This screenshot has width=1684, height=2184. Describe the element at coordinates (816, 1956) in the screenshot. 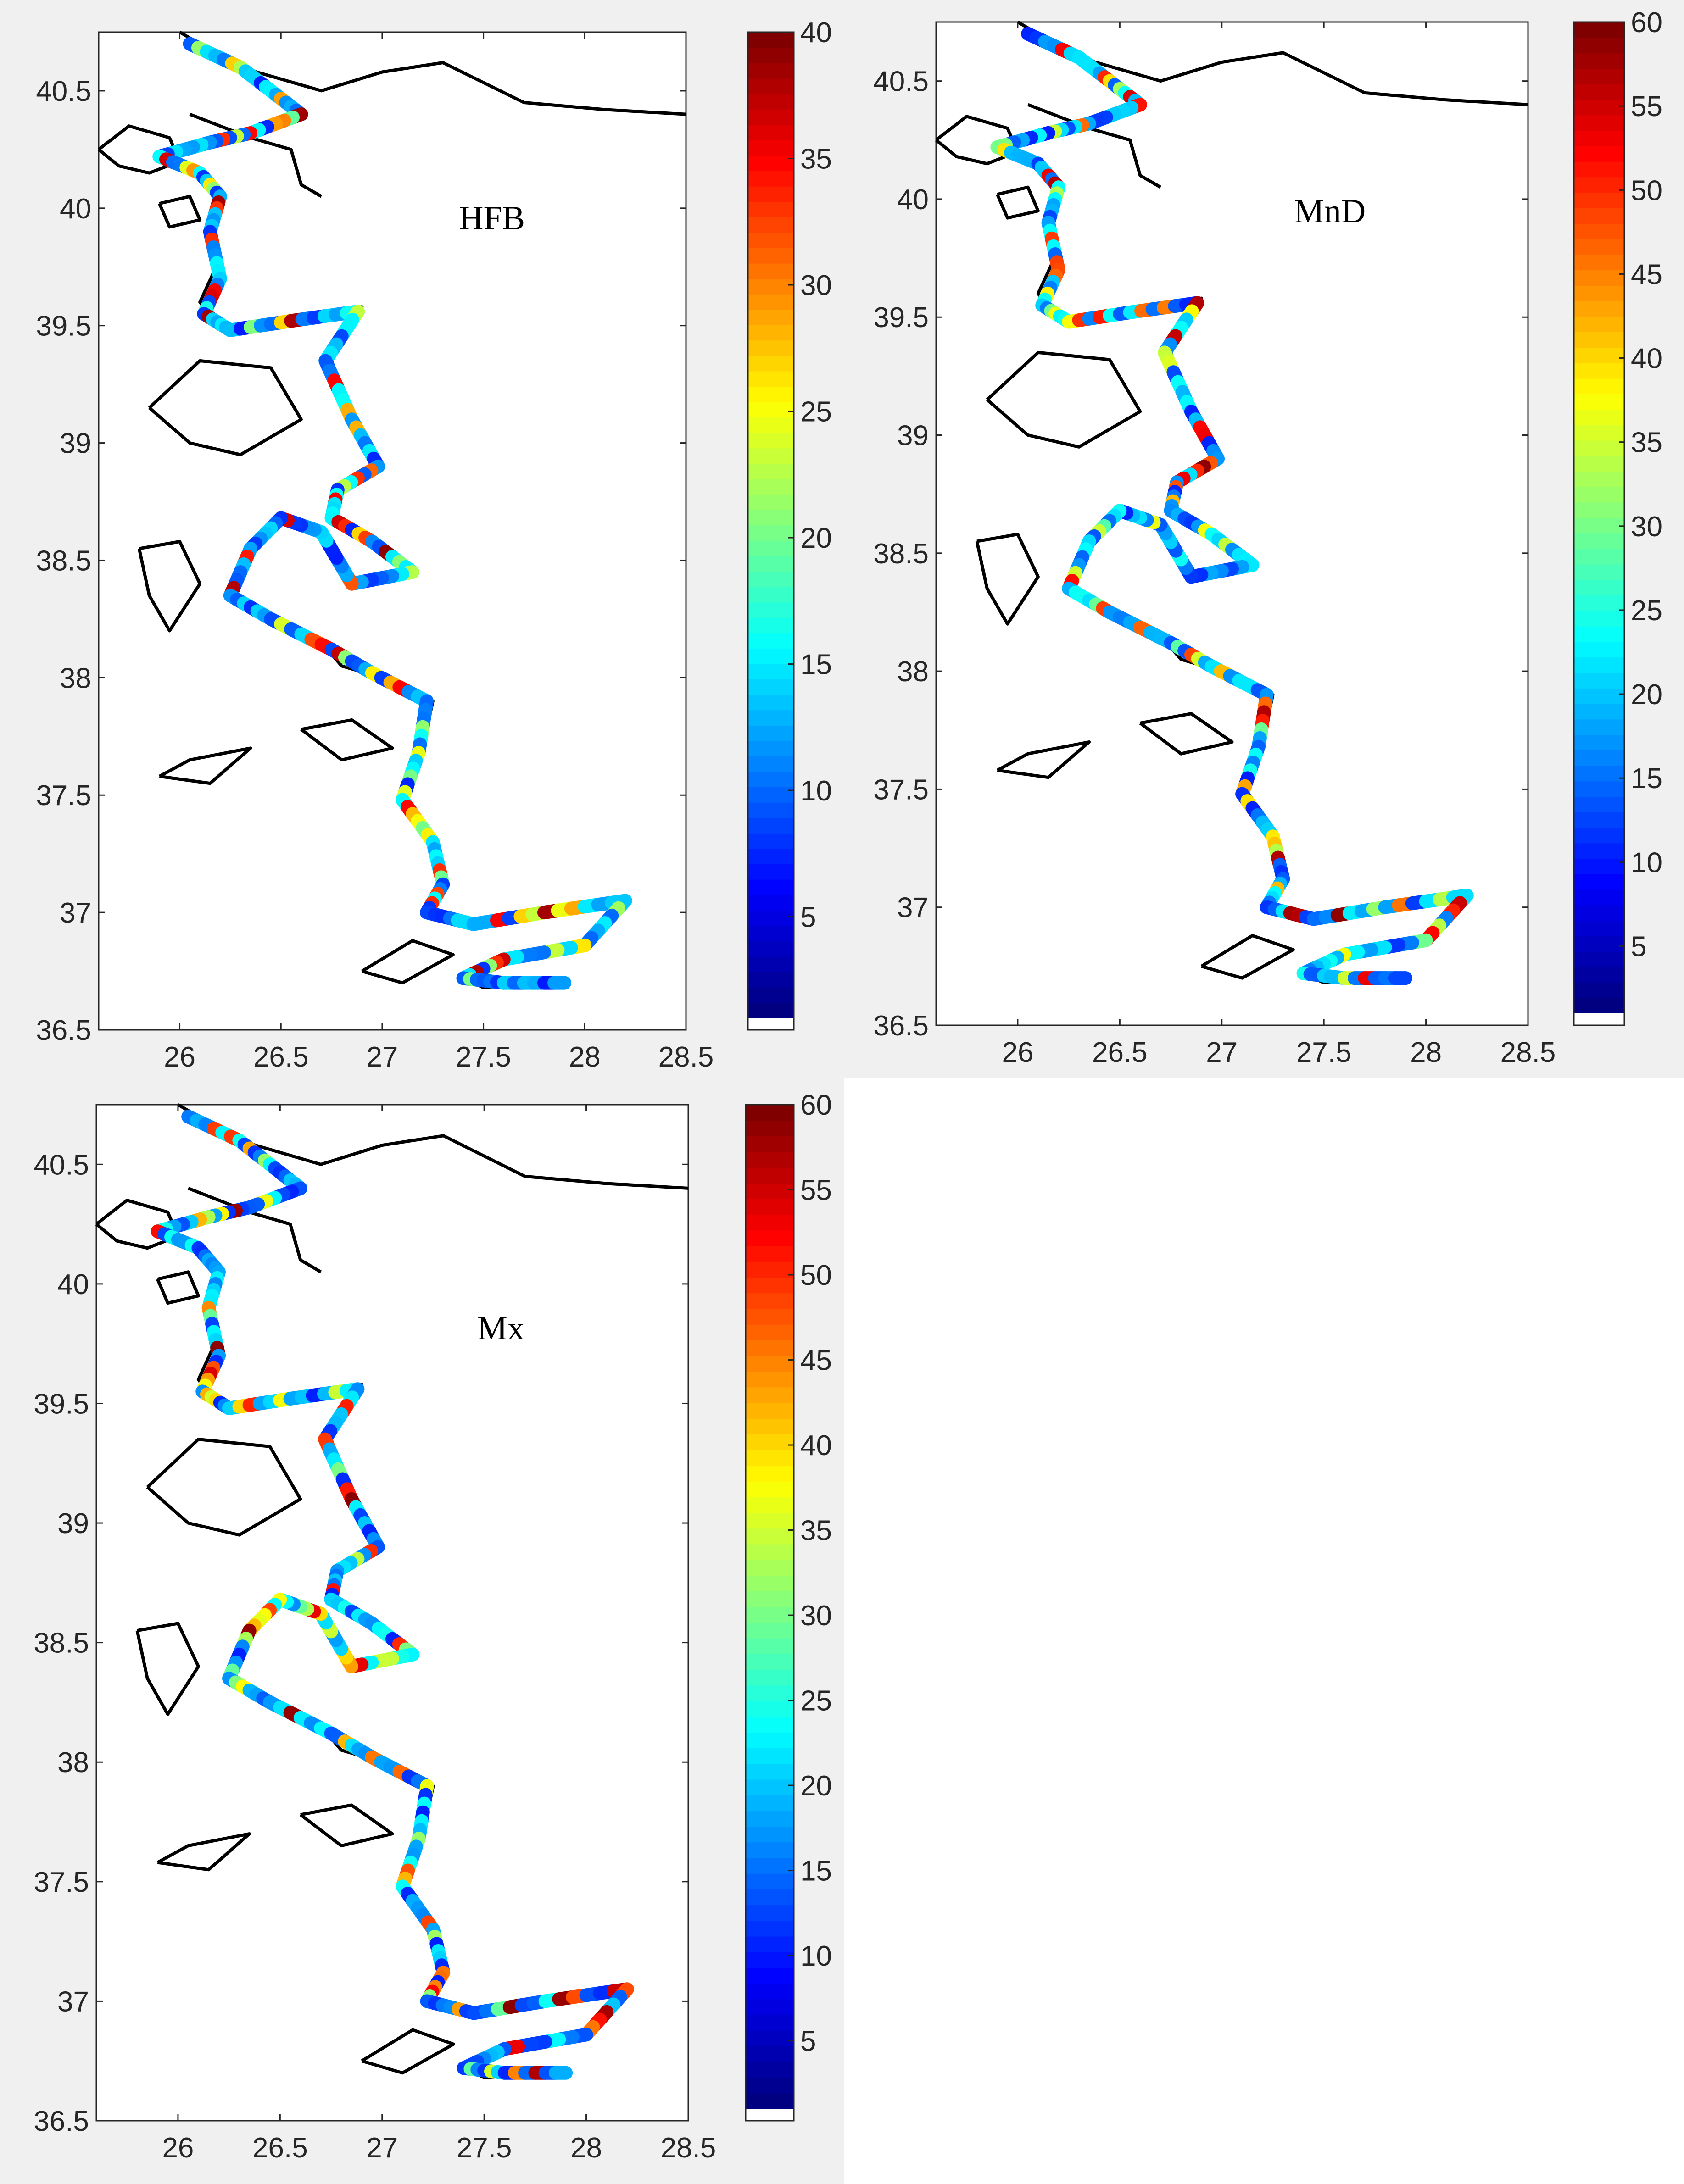

I see `colorbar-tick-label: 10` at that location.